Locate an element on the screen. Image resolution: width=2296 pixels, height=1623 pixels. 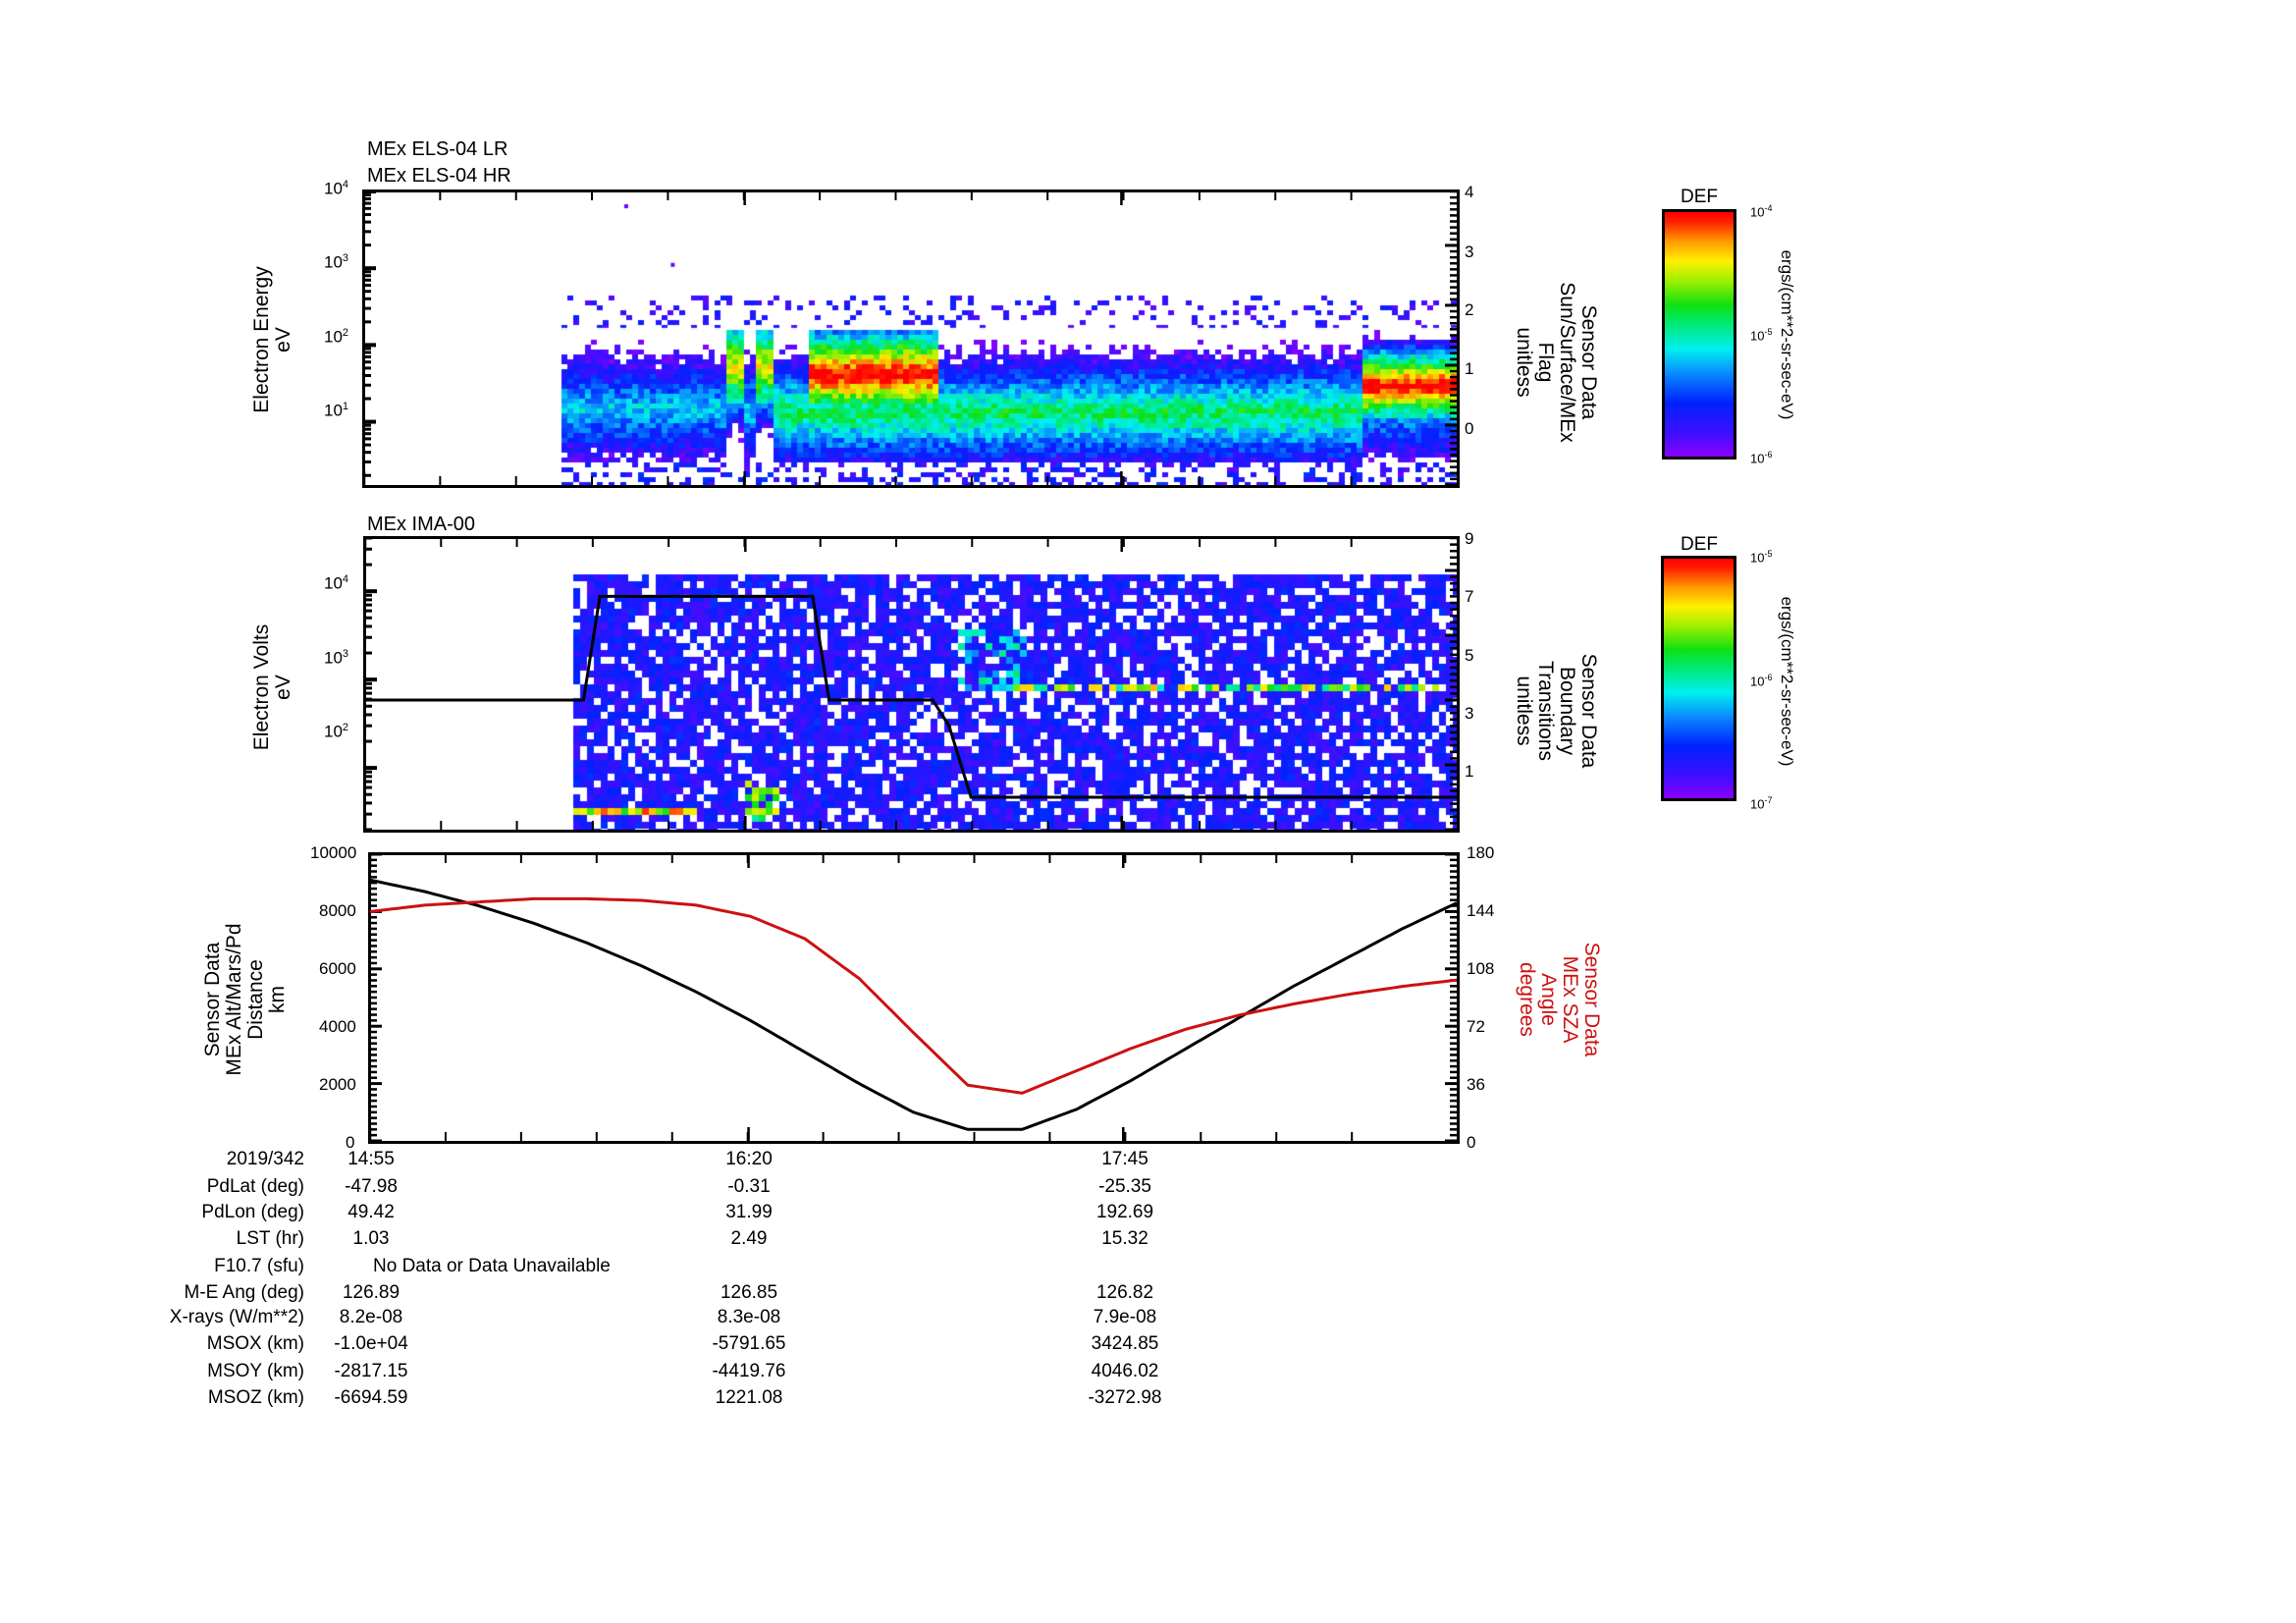
p3-ytick-2000: 2000 is located at coordinates (337, 1084).